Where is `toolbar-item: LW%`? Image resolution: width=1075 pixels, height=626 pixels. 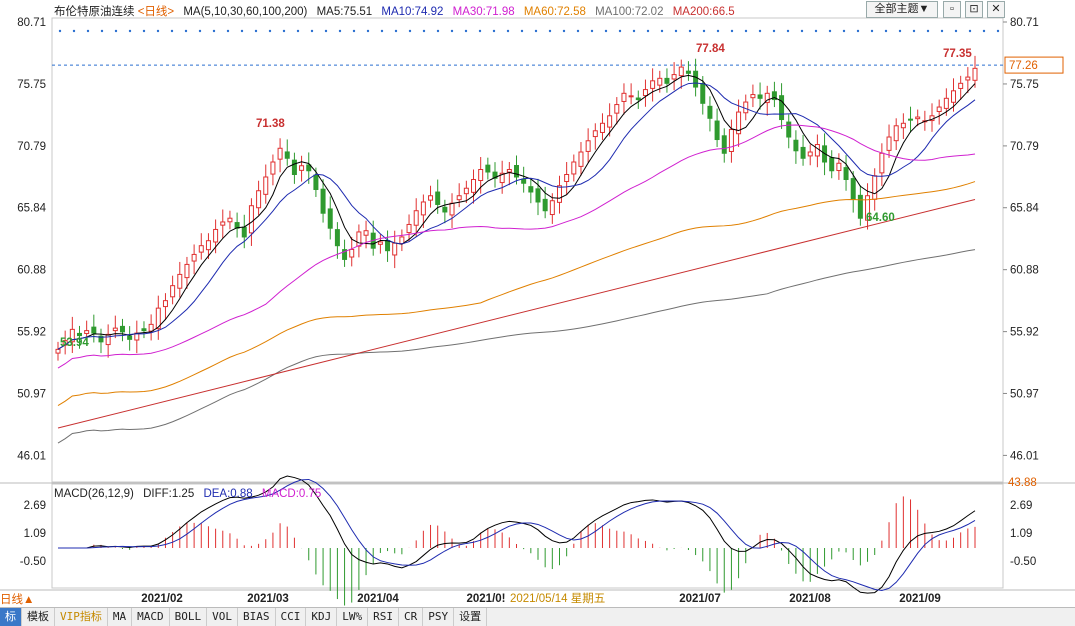
toolbar-item: LW% is located at coordinates (353, 617).